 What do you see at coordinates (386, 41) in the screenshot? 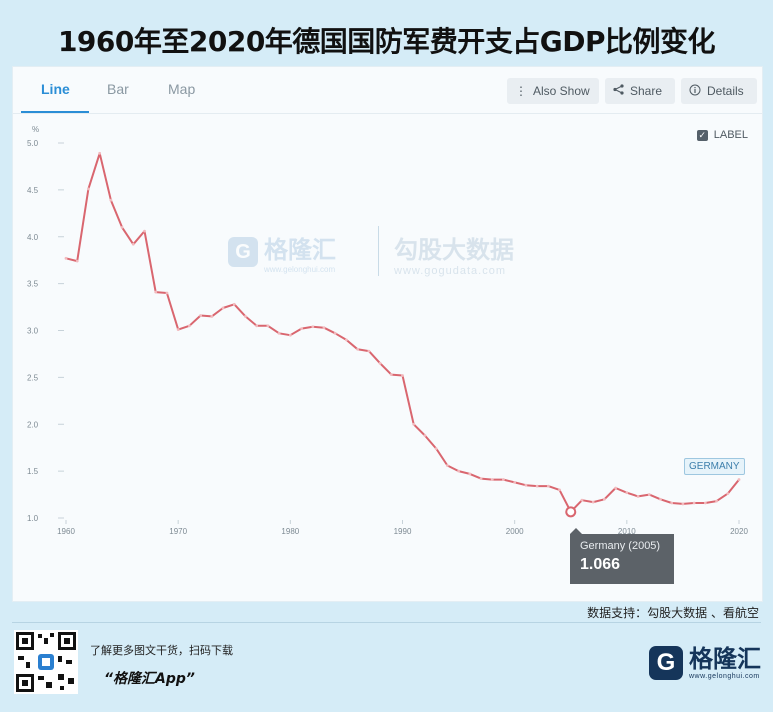
I see `page-title: 1960年至2020年德国国防军费开支占GDP比例变化` at bounding box center [386, 41].